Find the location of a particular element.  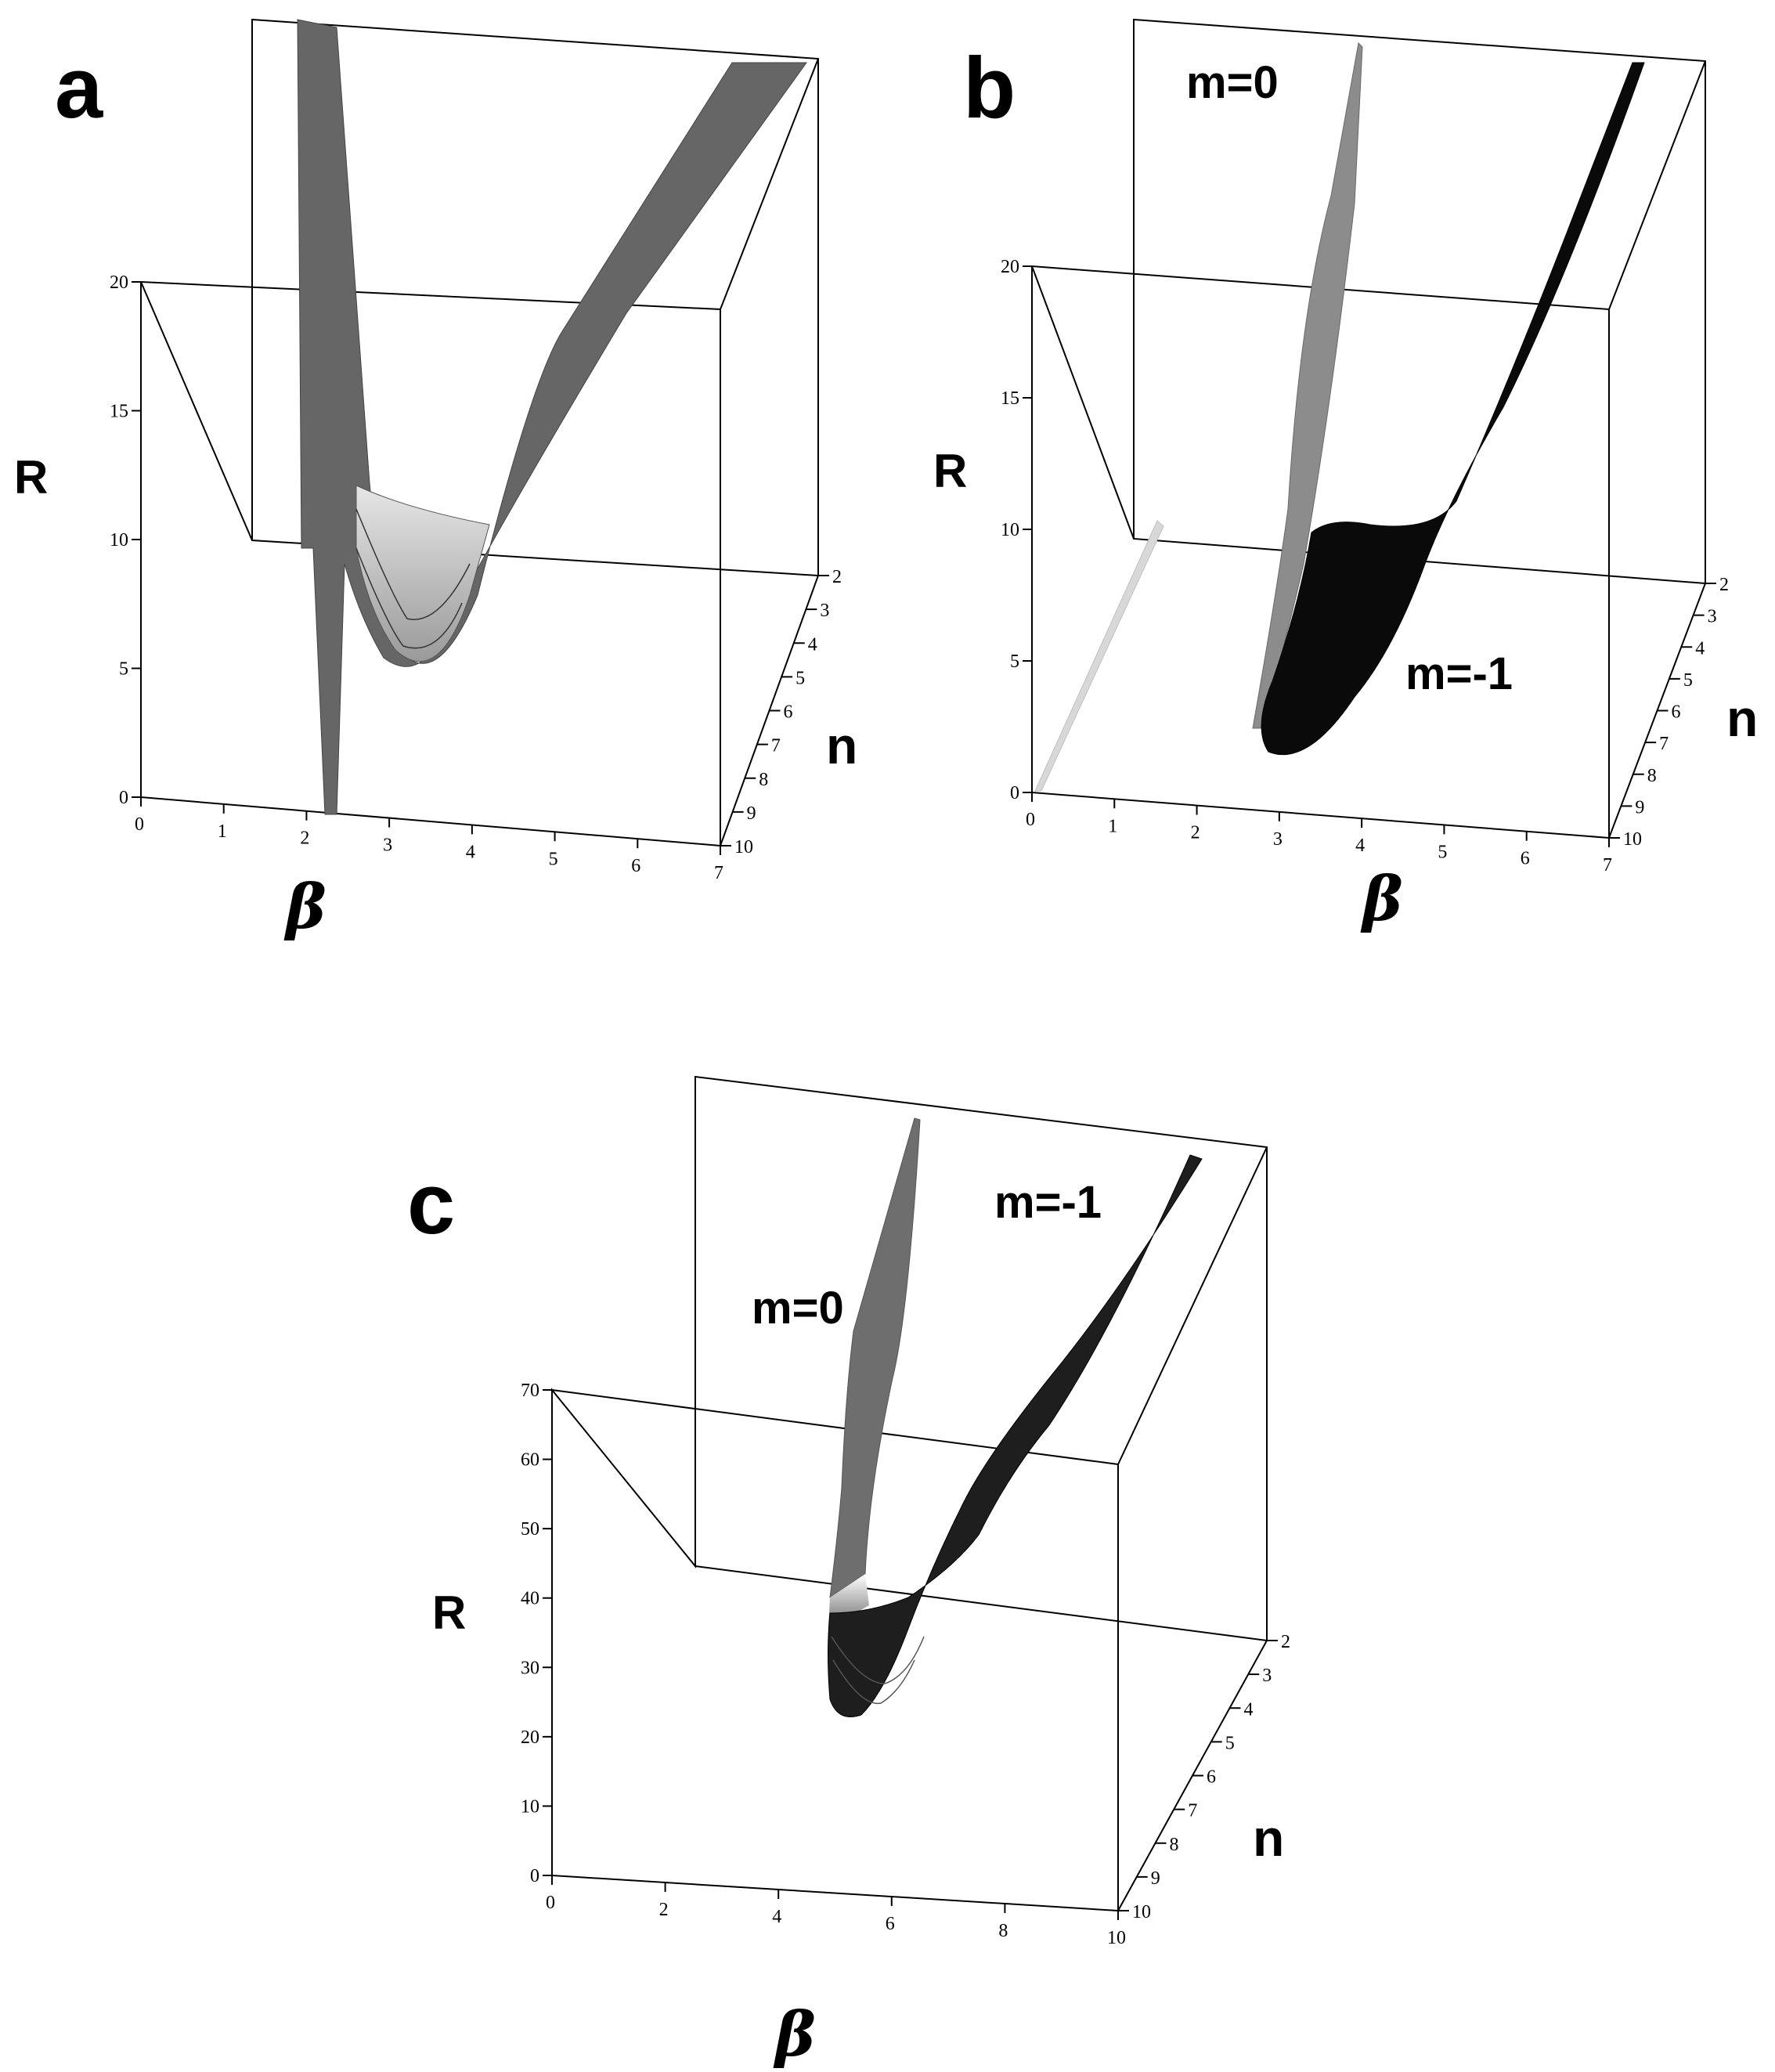

panel-a-n-tick-label: 8 is located at coordinates (763, 780).